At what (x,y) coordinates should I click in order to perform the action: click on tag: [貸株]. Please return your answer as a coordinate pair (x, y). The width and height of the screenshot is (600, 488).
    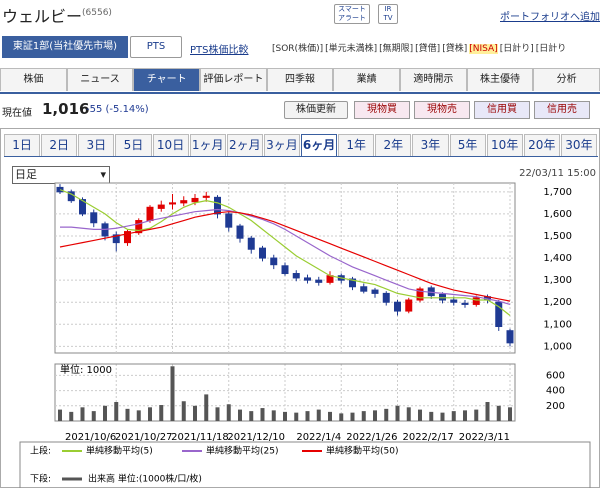
    Looking at the image, I should click on (455, 49).